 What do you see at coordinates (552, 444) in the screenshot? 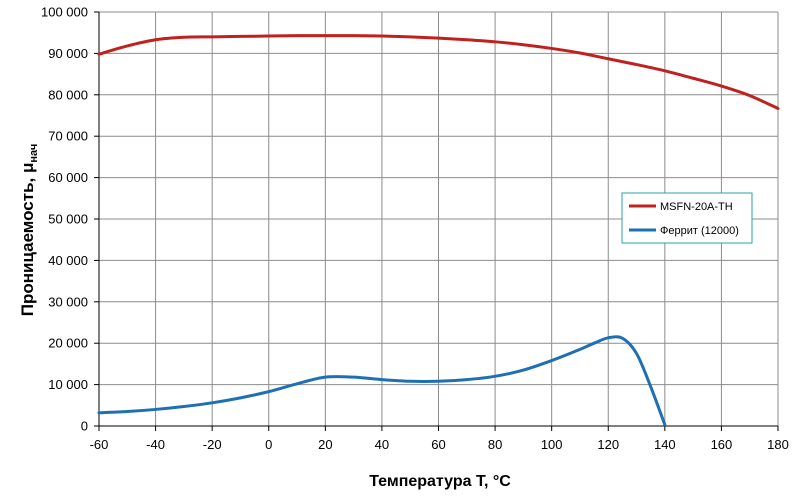
I see `x-tick-label-8: 100` at bounding box center [552, 444].